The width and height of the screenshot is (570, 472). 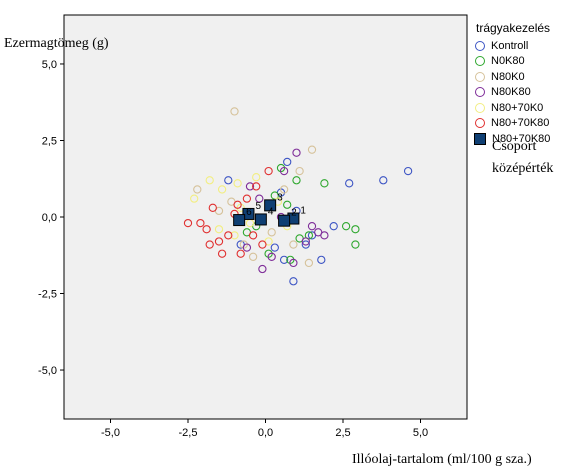 I want to click on x-axis-ticks: -5,0 -2,5 0,0 2,5 5,0, so click(x=264, y=429).